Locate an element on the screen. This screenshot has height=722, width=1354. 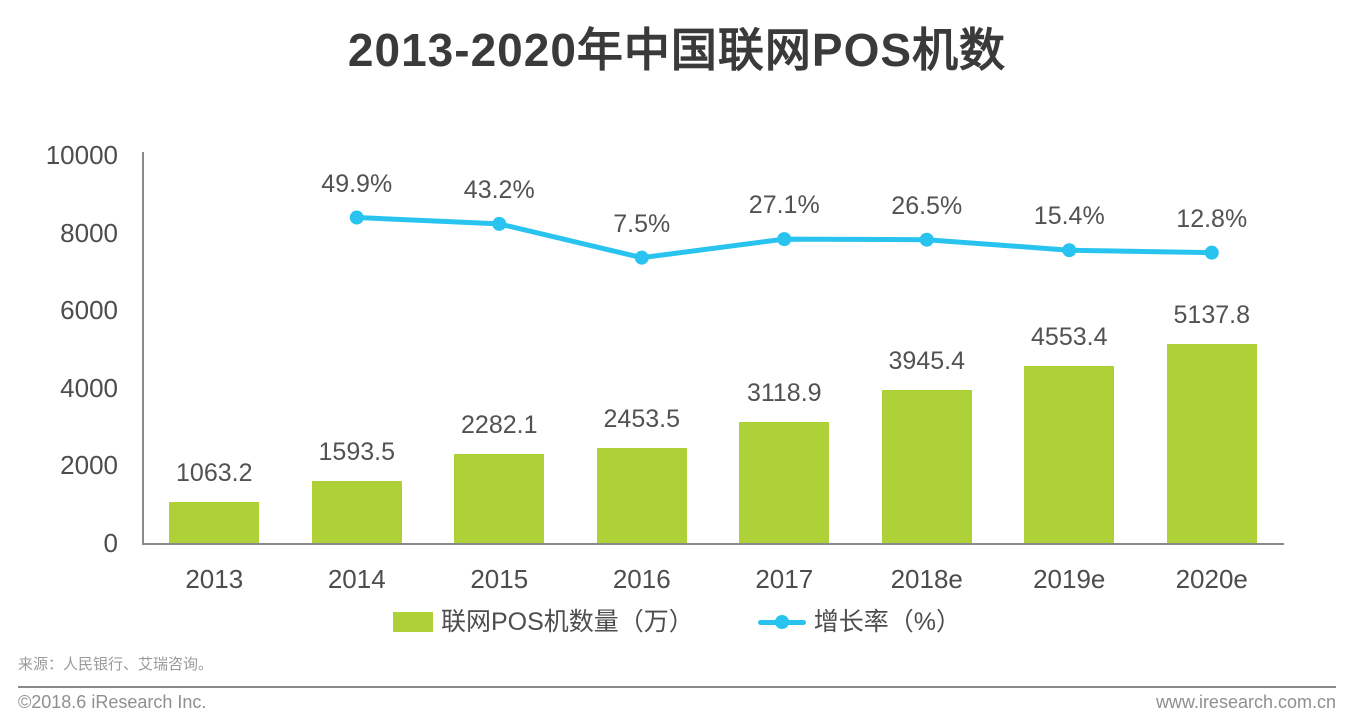
growth-rate-value-label: 27.1% is located at coordinates (784, 205).